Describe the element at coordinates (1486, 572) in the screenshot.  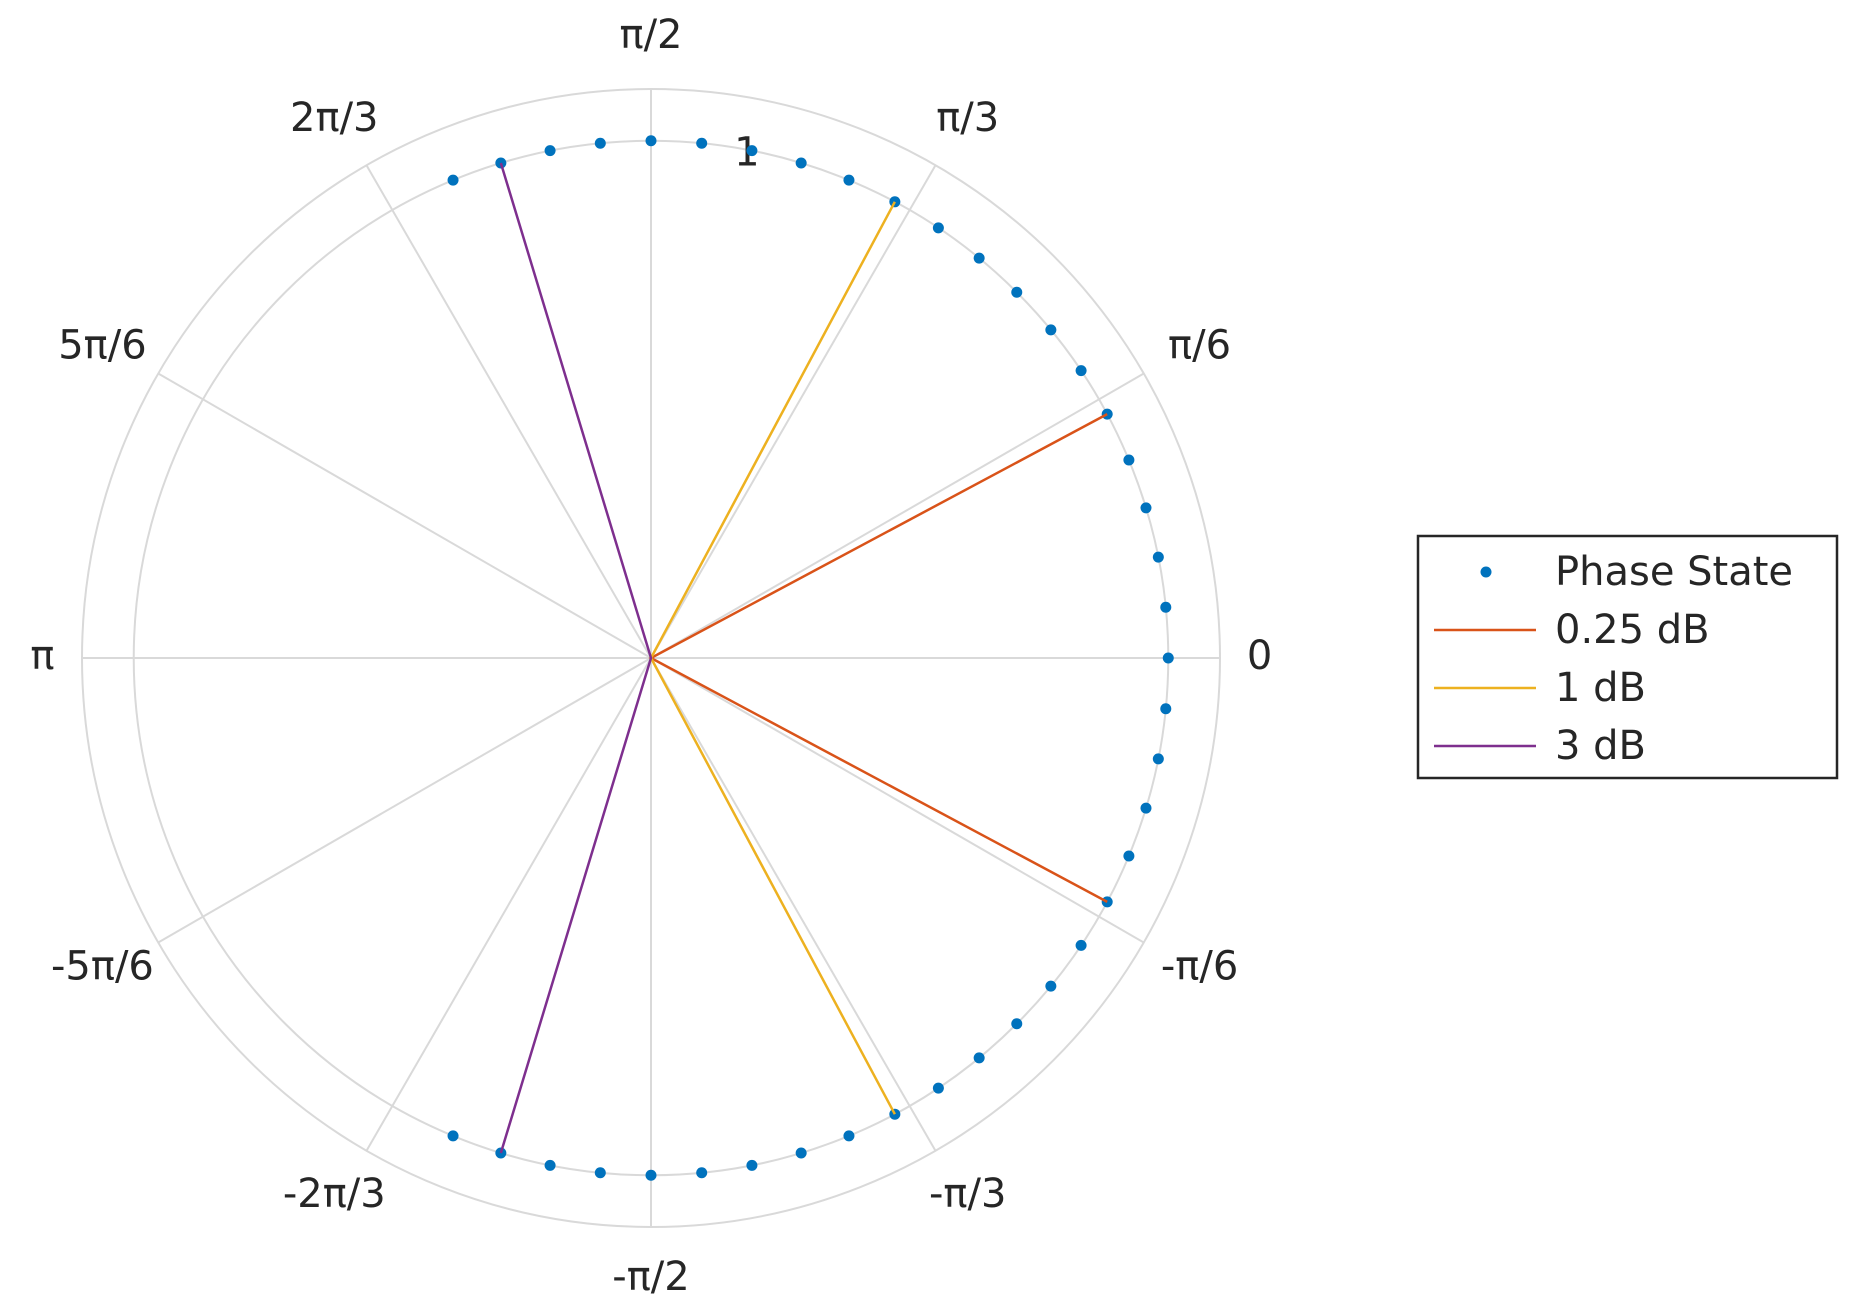
I see `legend-marker` at that location.